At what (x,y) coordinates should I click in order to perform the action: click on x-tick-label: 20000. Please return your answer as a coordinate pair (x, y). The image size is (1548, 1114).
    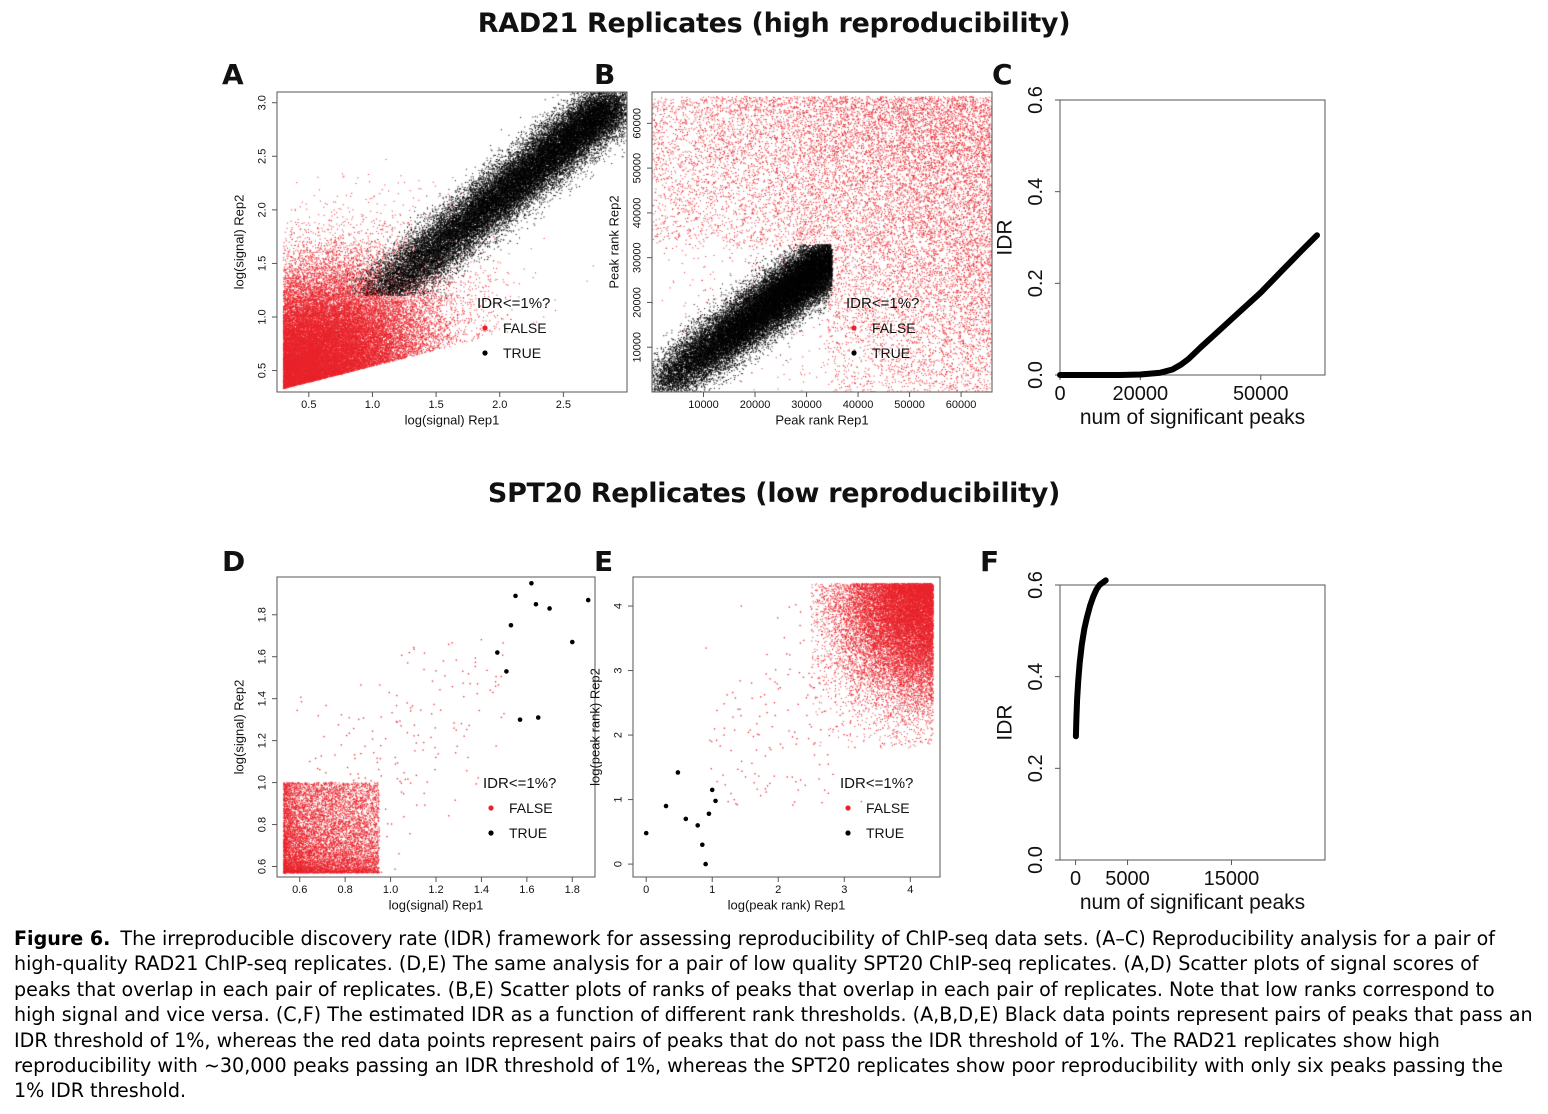
    Looking at the image, I should click on (1140, 394).